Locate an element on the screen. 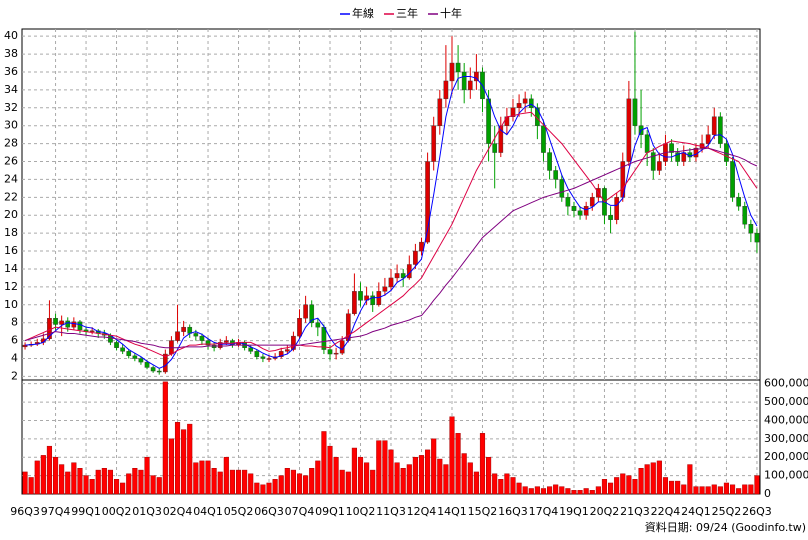 This screenshot has height=540, width=808. y-tick-label: 2 is located at coordinates (14, 375).